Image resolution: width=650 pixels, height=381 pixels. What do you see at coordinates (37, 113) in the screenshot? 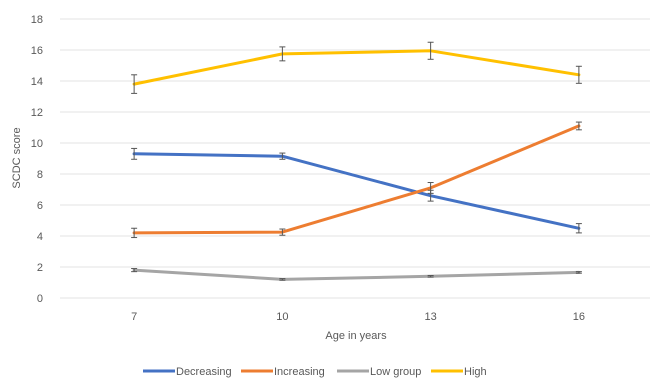
I see `y-tick-label: 12` at bounding box center [37, 113].